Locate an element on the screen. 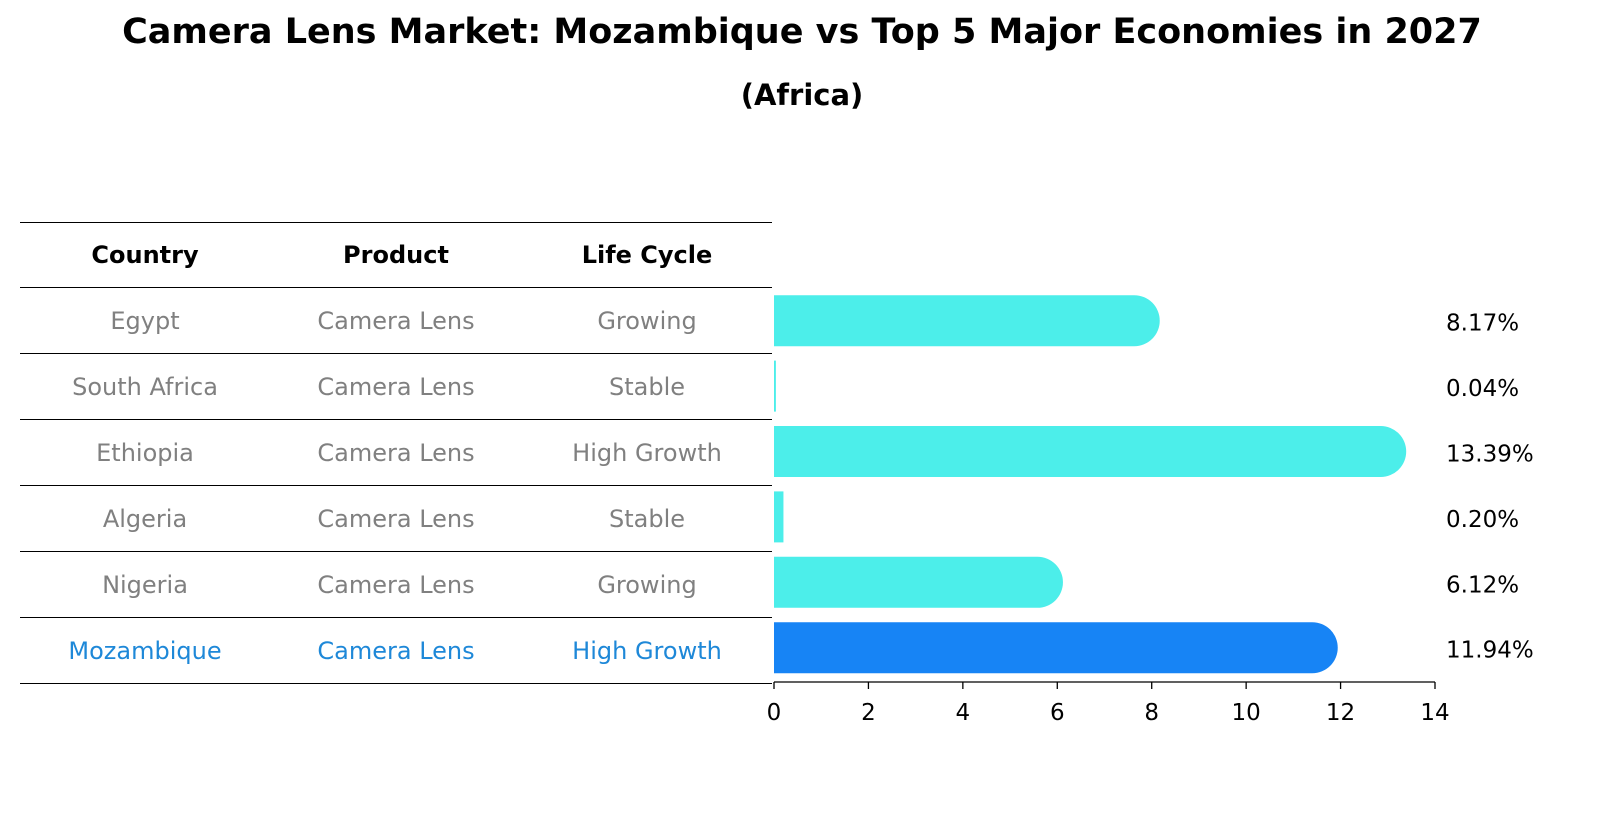 The image size is (1604, 823). country-cell: Algeria is located at coordinates (145, 518).